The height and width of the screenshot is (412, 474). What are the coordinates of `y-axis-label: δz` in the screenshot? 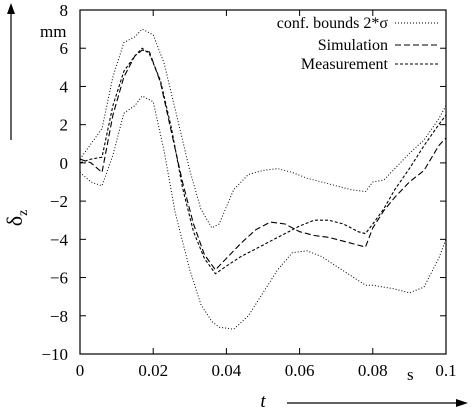 It's located at (16, 218).